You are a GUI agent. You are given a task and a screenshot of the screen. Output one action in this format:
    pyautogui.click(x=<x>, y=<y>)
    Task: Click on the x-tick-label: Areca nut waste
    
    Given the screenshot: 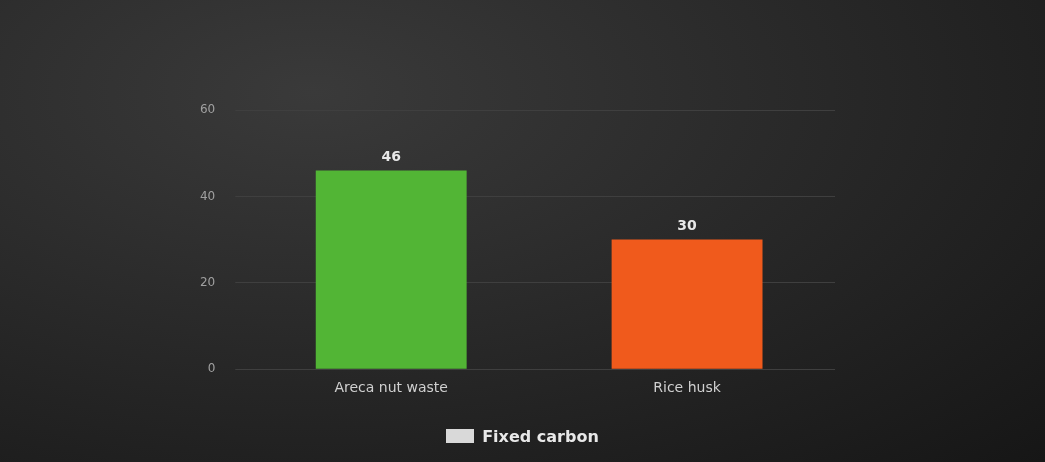 What is the action you would take?
    pyautogui.click(x=391, y=387)
    